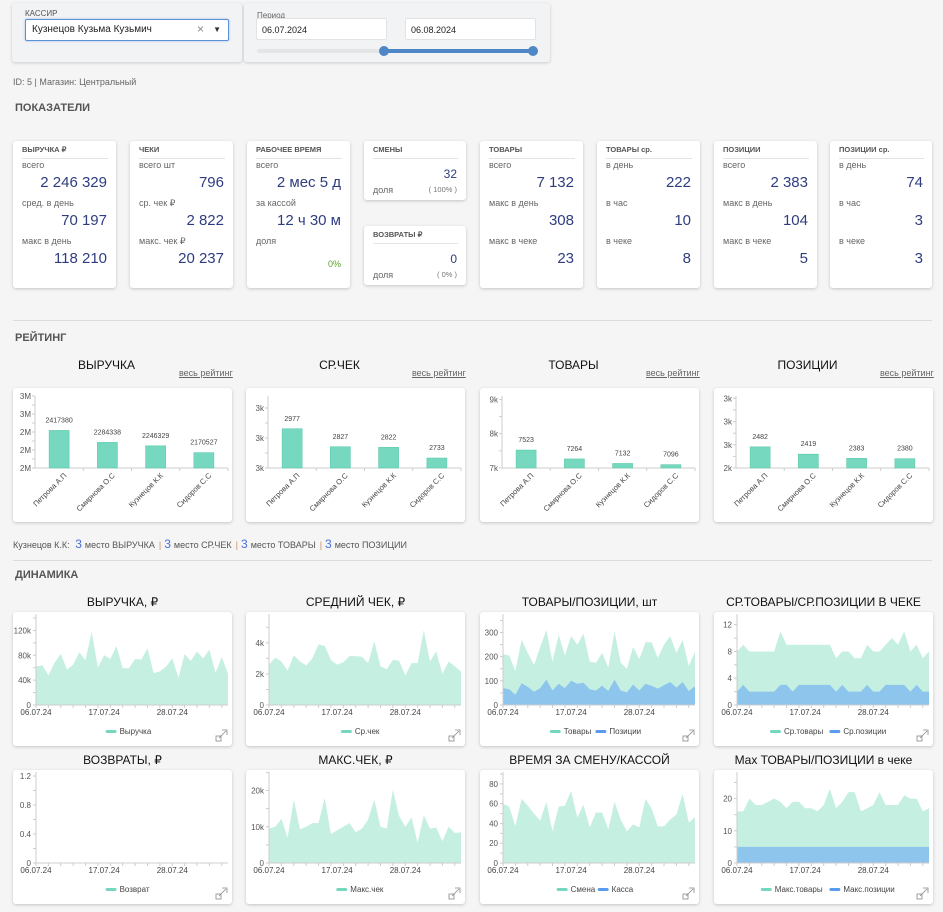 This screenshot has height=912, width=943. What do you see at coordinates (26, 776) in the screenshot?
I see `y-tick-label: 1.2` at bounding box center [26, 776].